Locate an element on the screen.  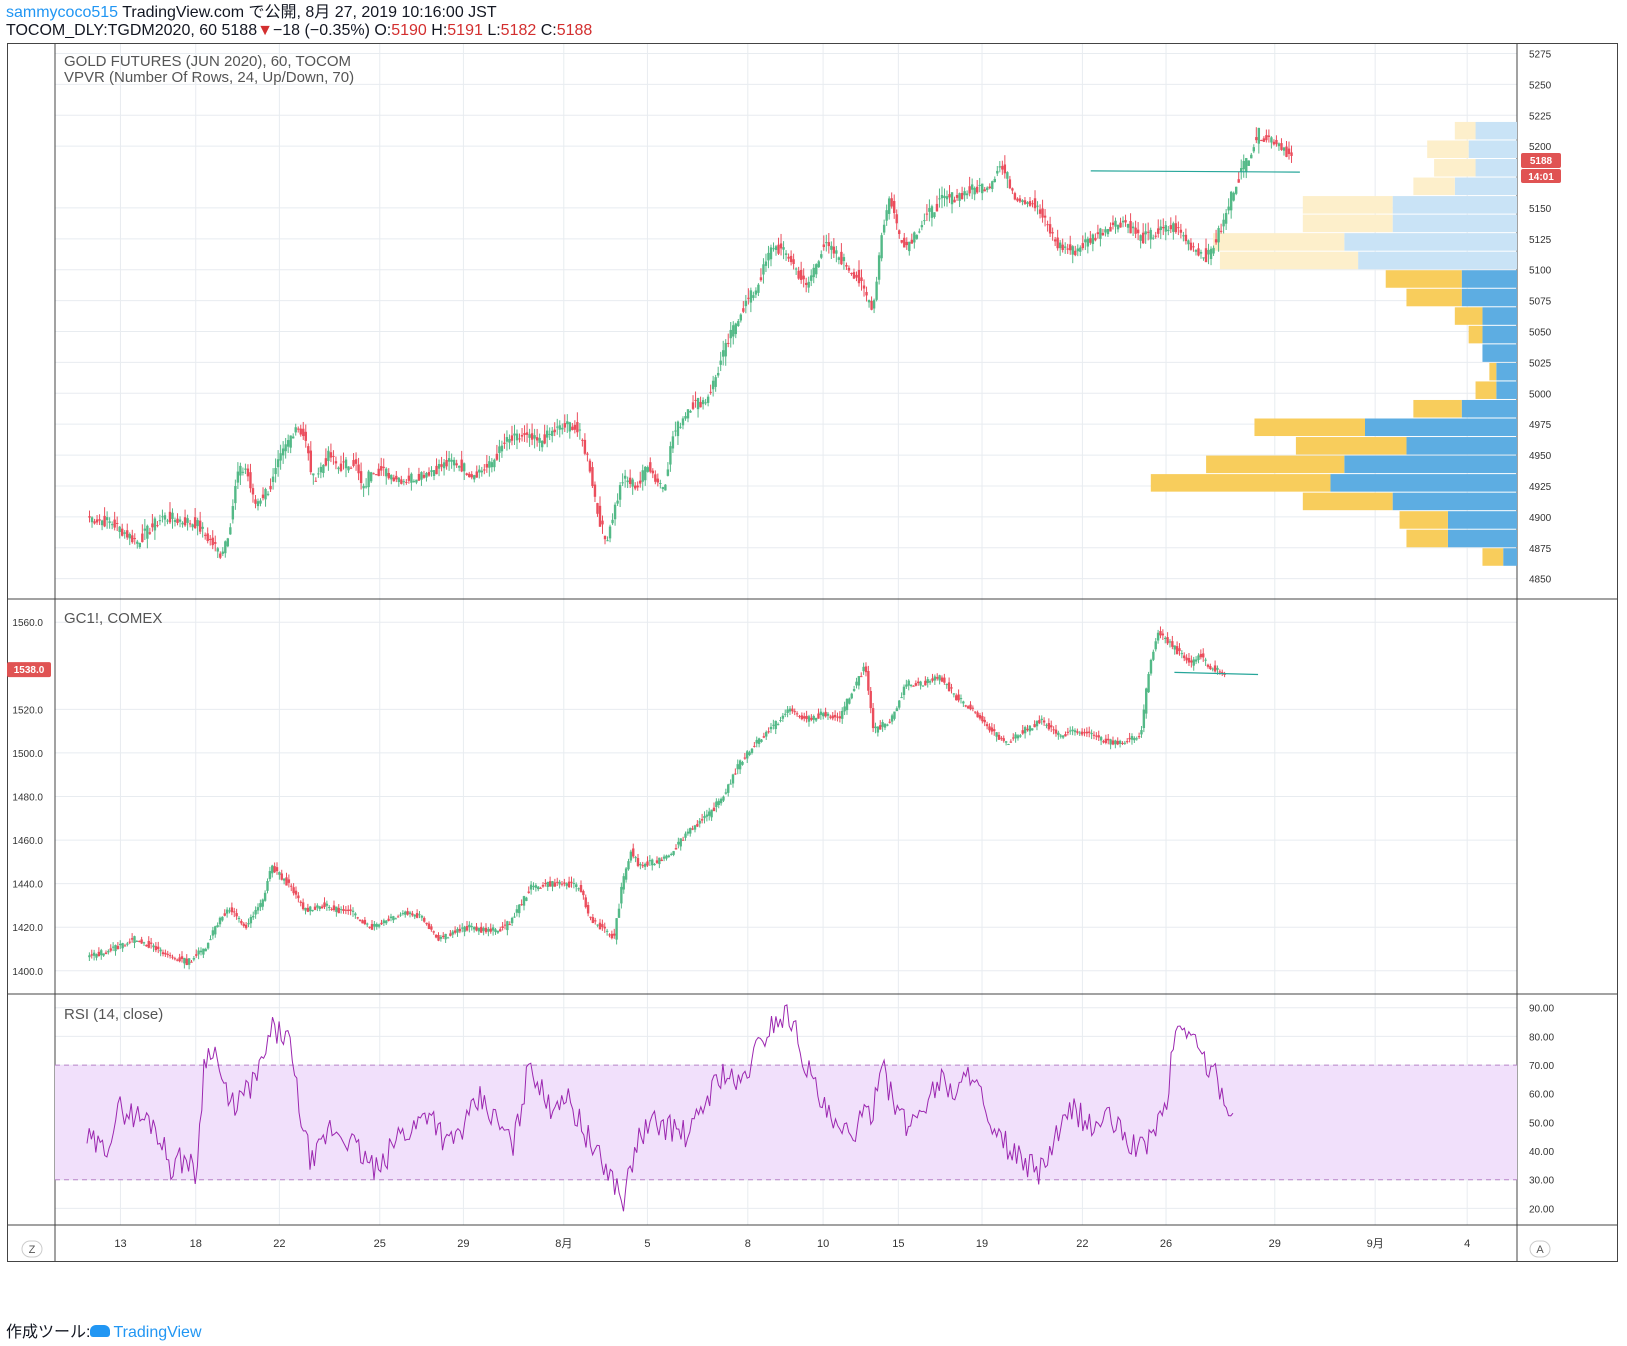
price-change: −18 (−0.35%) is located at coordinates (321, 30).